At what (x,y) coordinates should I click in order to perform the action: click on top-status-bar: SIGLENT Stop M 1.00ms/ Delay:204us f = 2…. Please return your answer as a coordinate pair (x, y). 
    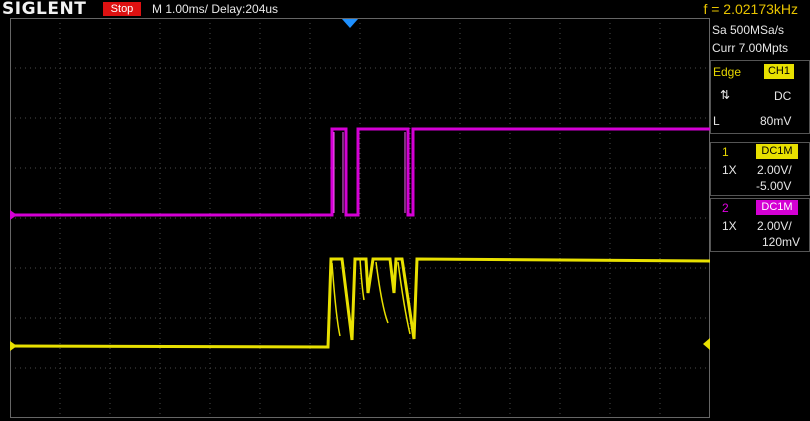
    Looking at the image, I should click on (405, 9).